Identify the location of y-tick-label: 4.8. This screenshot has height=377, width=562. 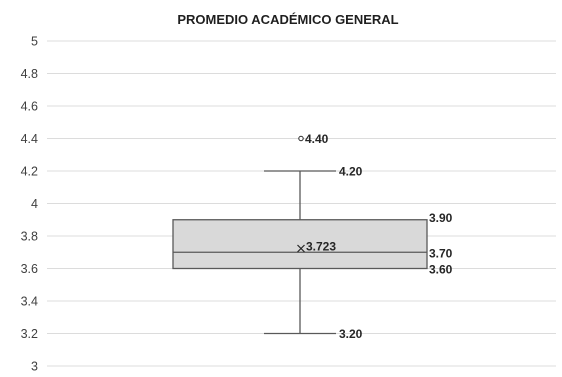
(29, 74).